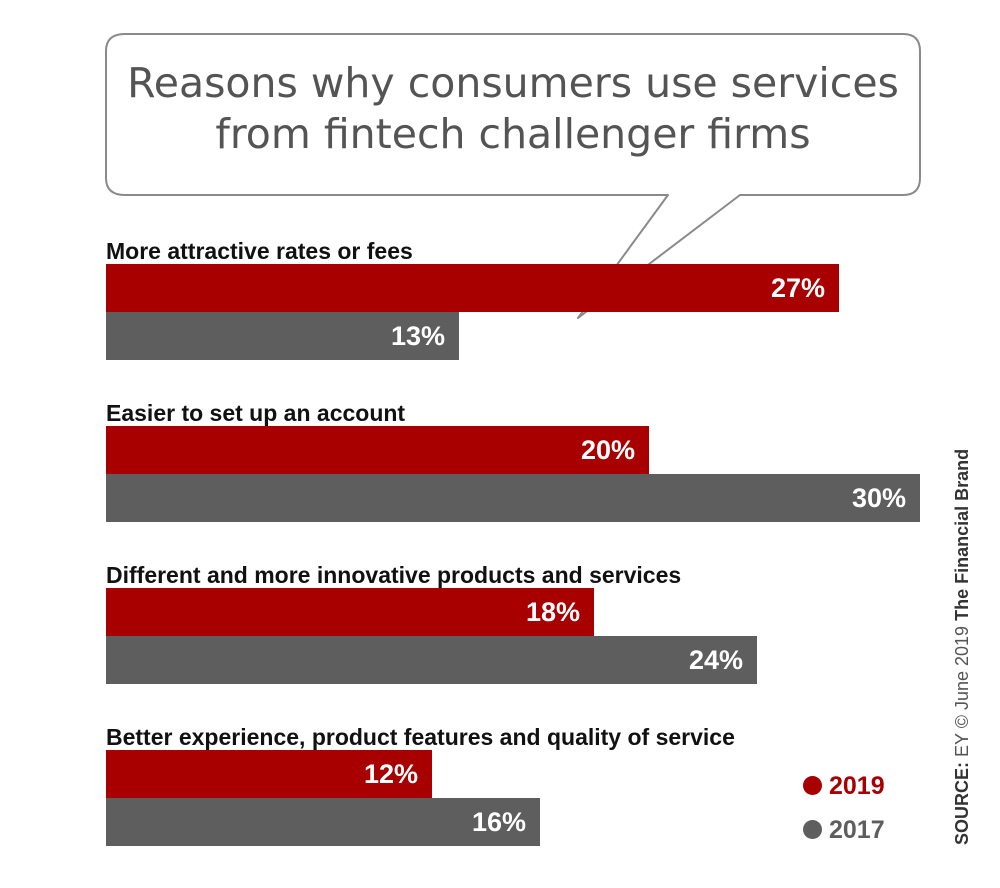 This screenshot has width=1000, height=888. What do you see at coordinates (323, 822) in the screenshot?
I see `bar-2017: 16%` at bounding box center [323, 822].